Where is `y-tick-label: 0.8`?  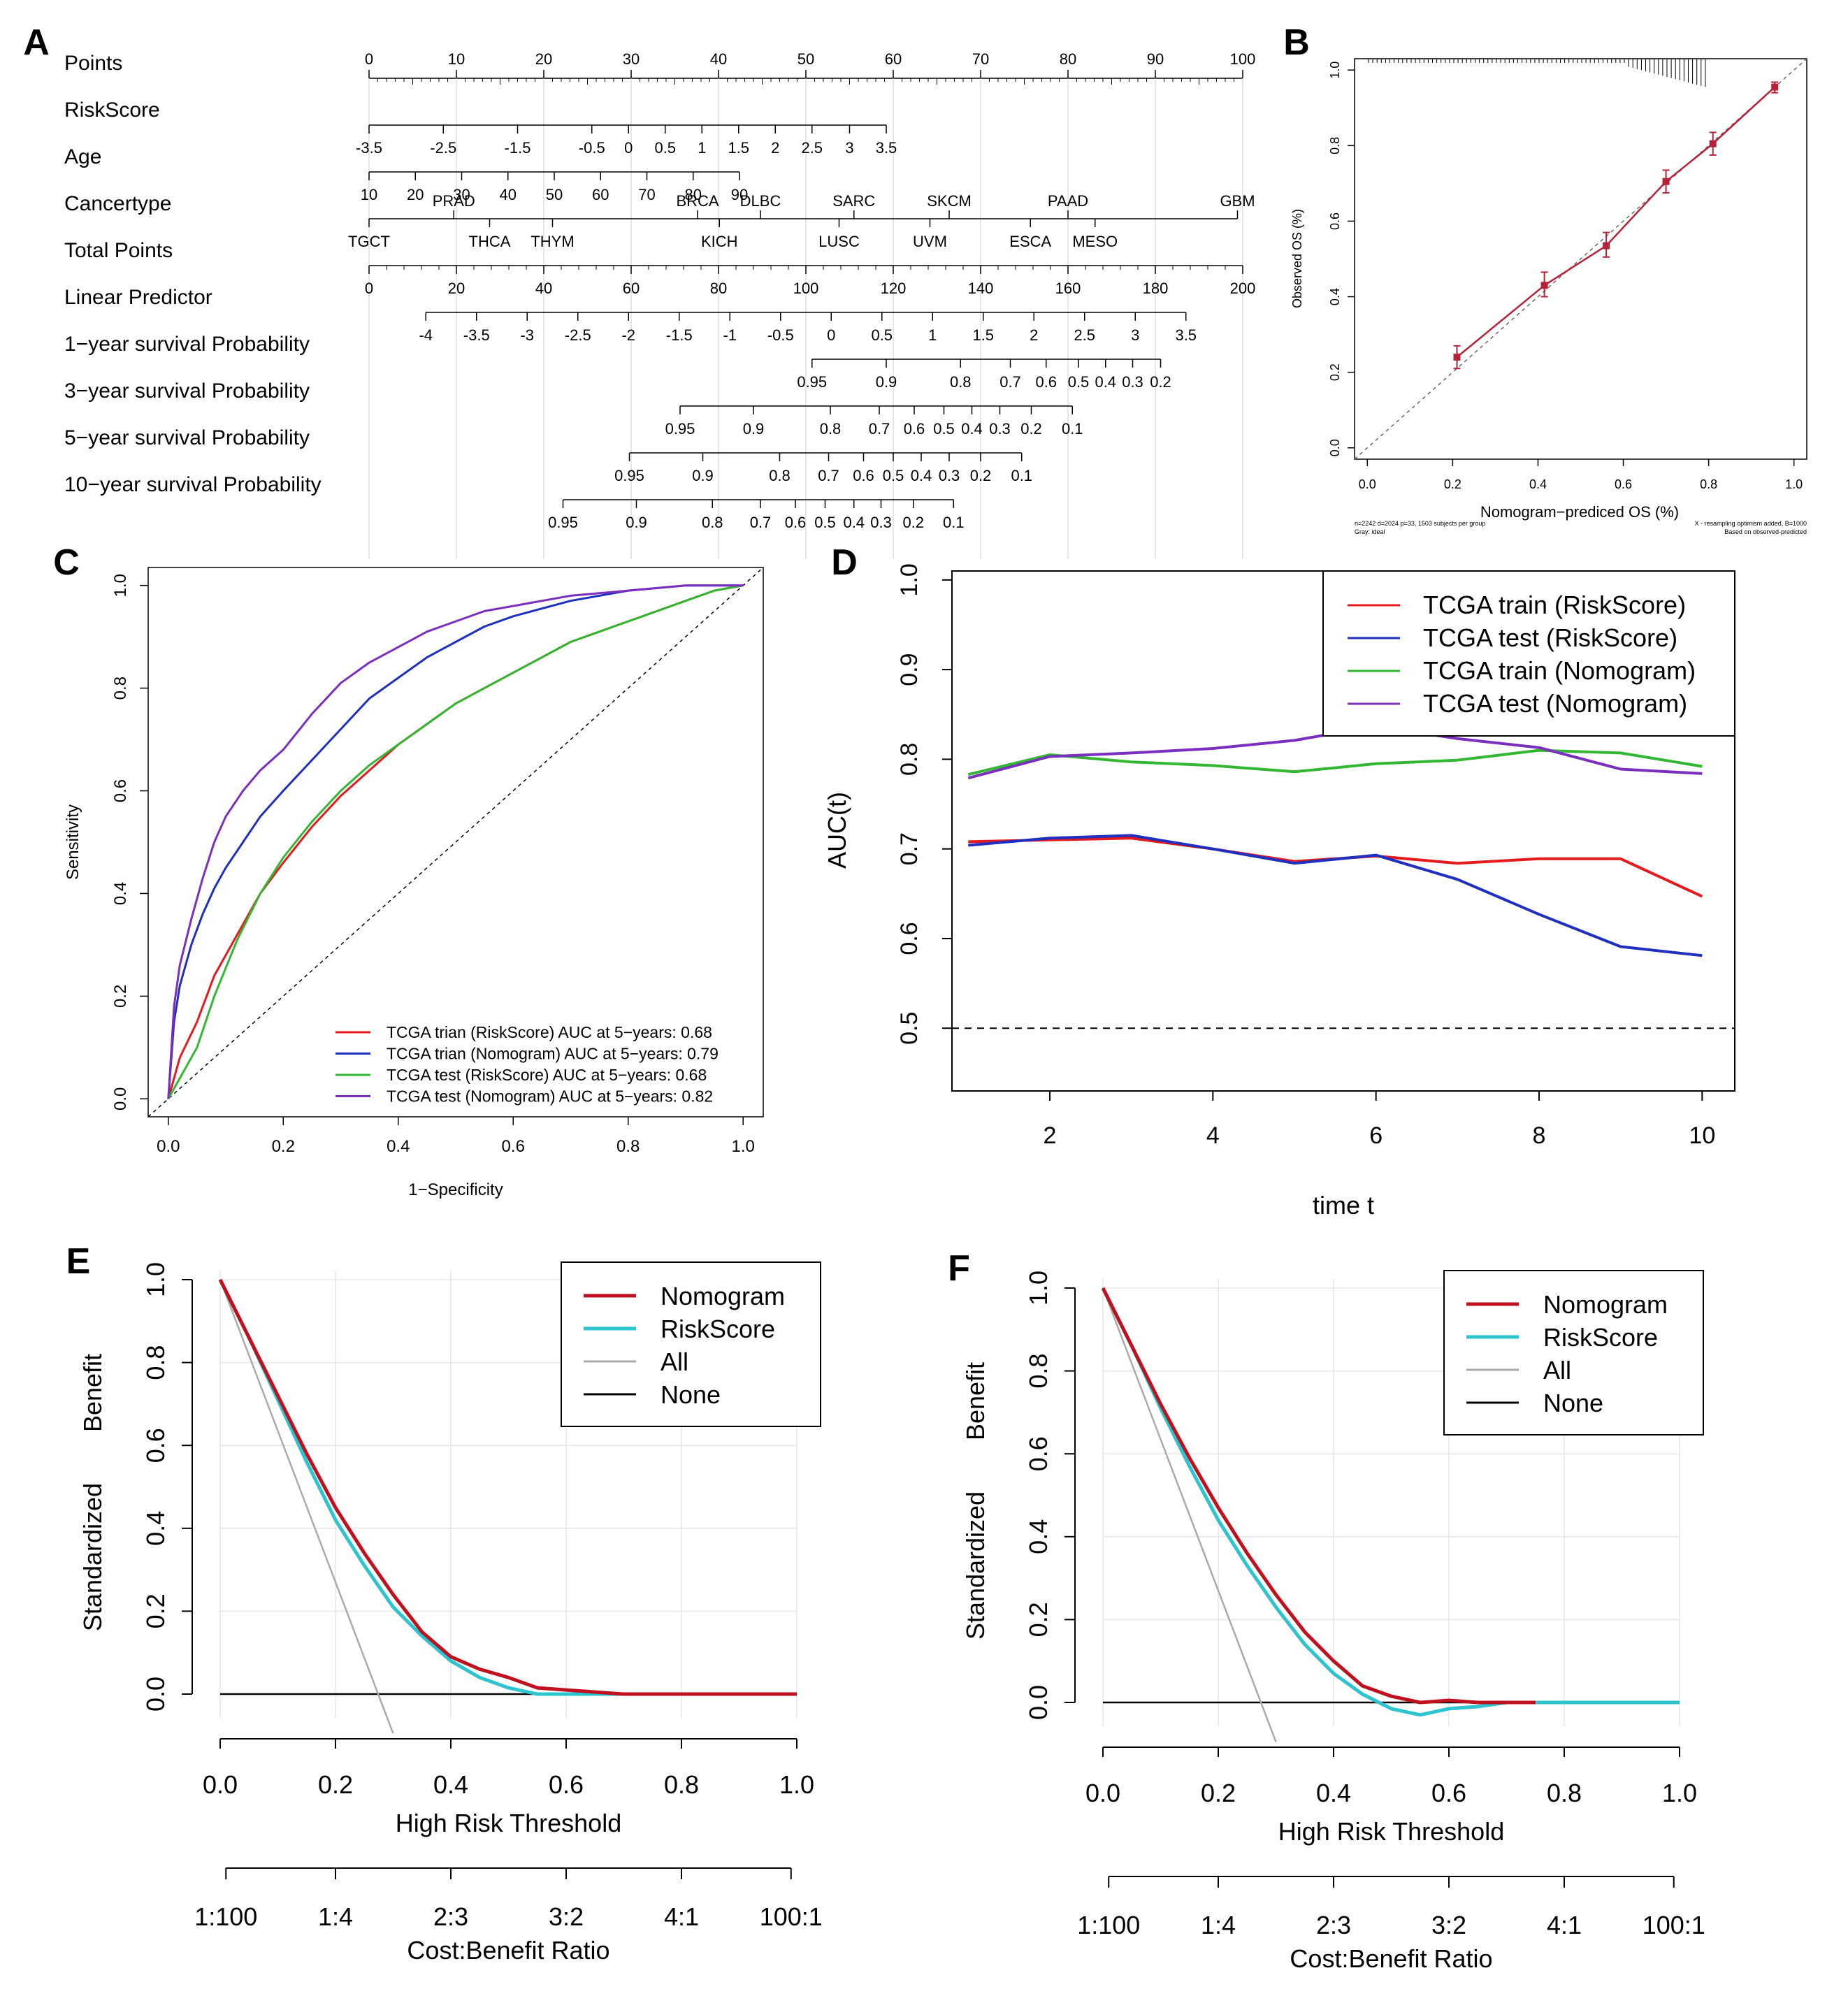 y-tick-label: 0.8 is located at coordinates (155, 1362).